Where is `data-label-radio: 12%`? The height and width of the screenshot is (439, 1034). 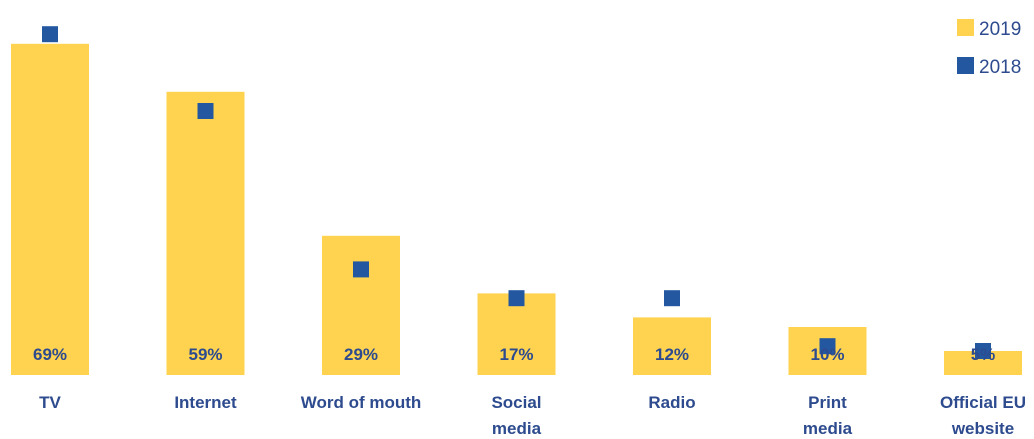
data-label-radio: 12% is located at coordinates (672, 354).